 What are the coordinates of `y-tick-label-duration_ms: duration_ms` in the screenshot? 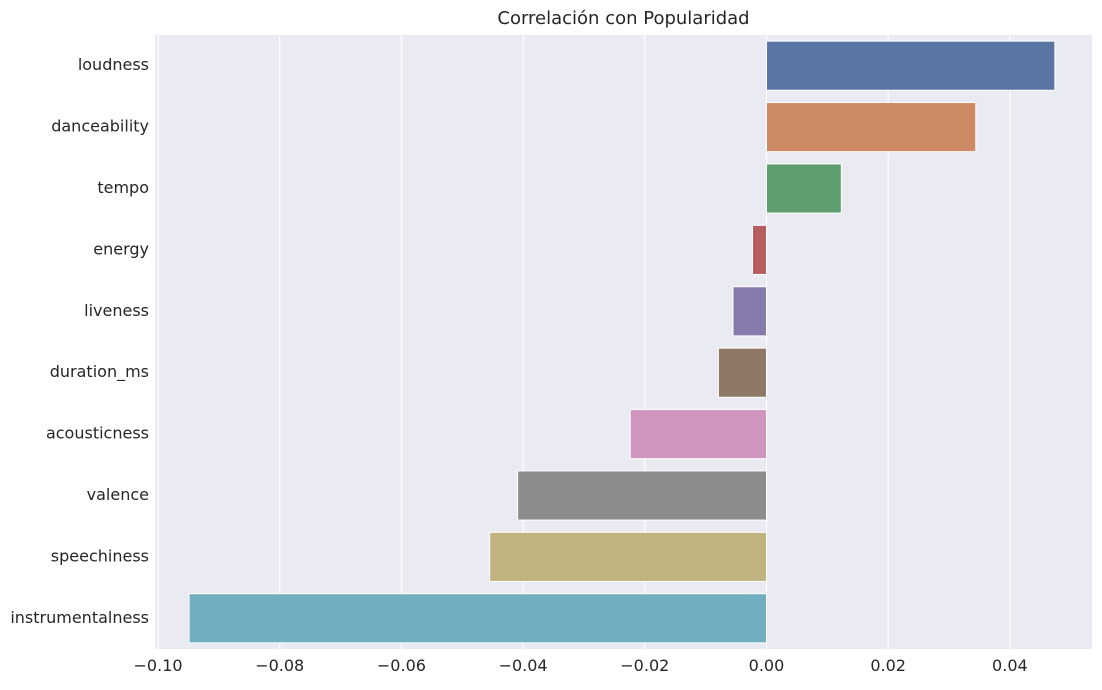 It's located at (99, 372).